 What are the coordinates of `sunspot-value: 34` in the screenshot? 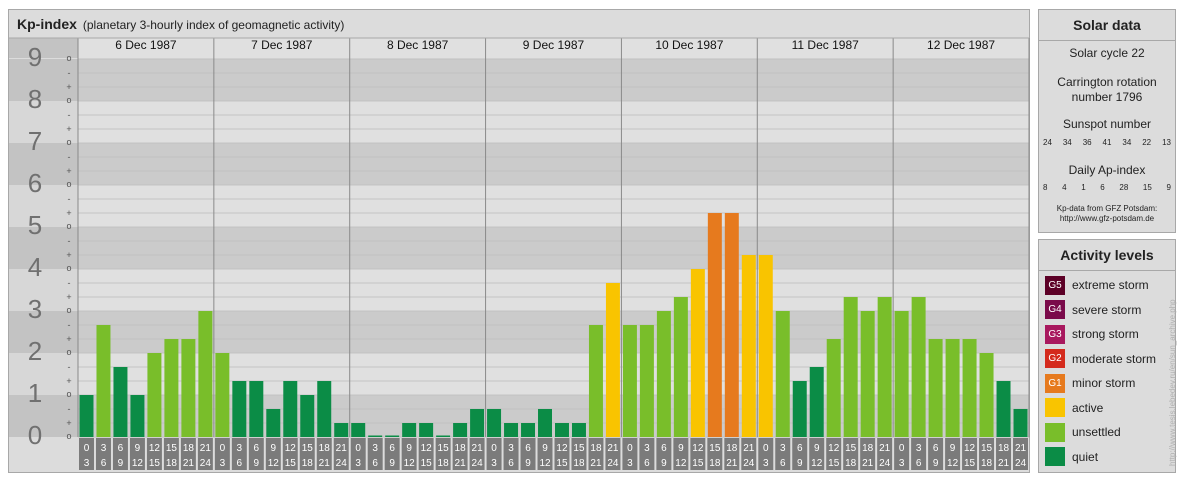 It's located at (1127, 142).